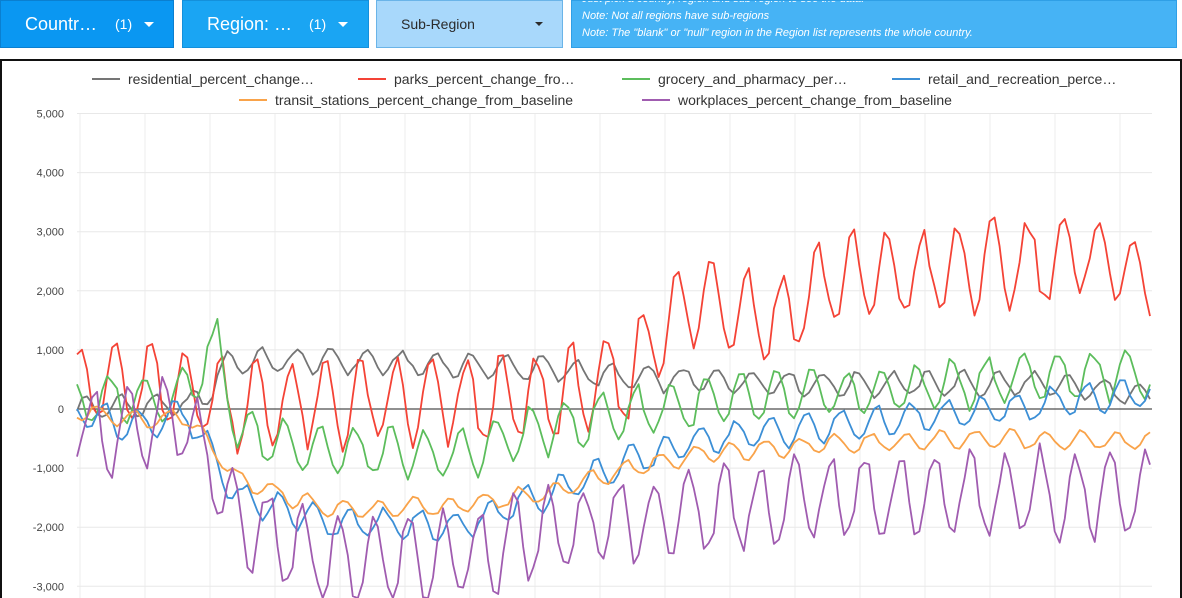  What do you see at coordinates (676, 16) in the screenshot?
I see `note-line: Note: Not all regions have sub-regions` at bounding box center [676, 16].